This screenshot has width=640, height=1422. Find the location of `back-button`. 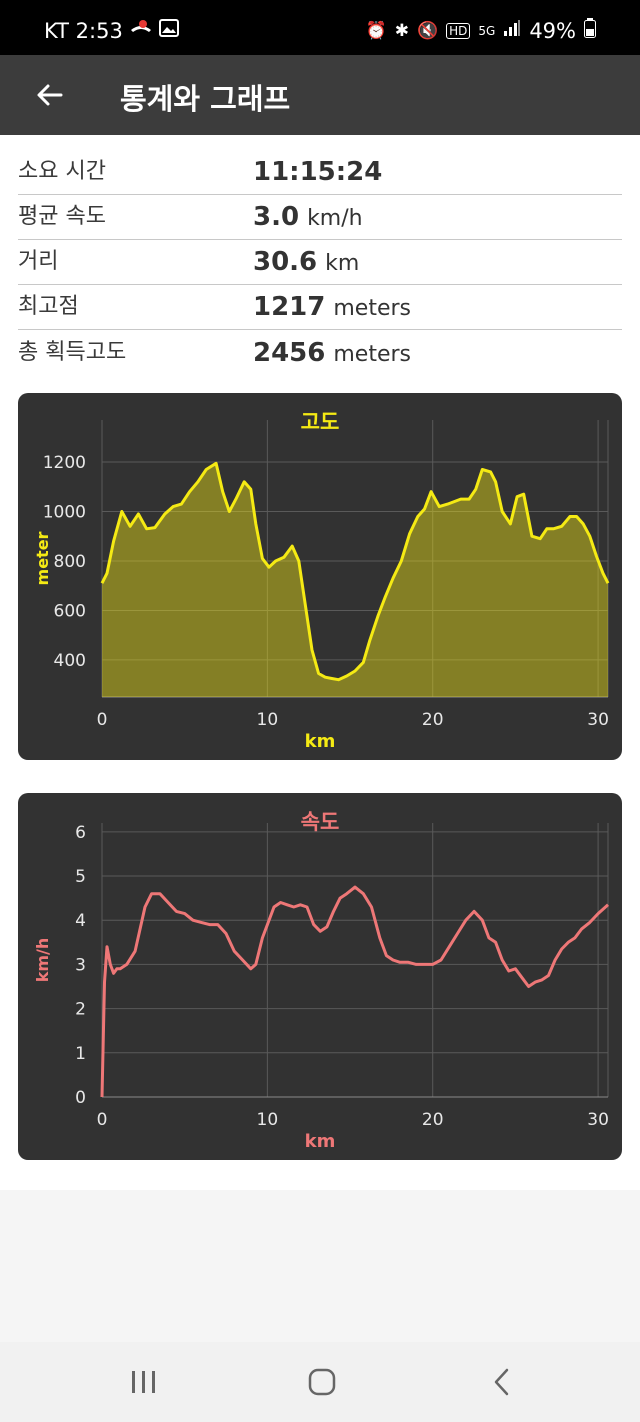

back-button is located at coordinates (50, 95).